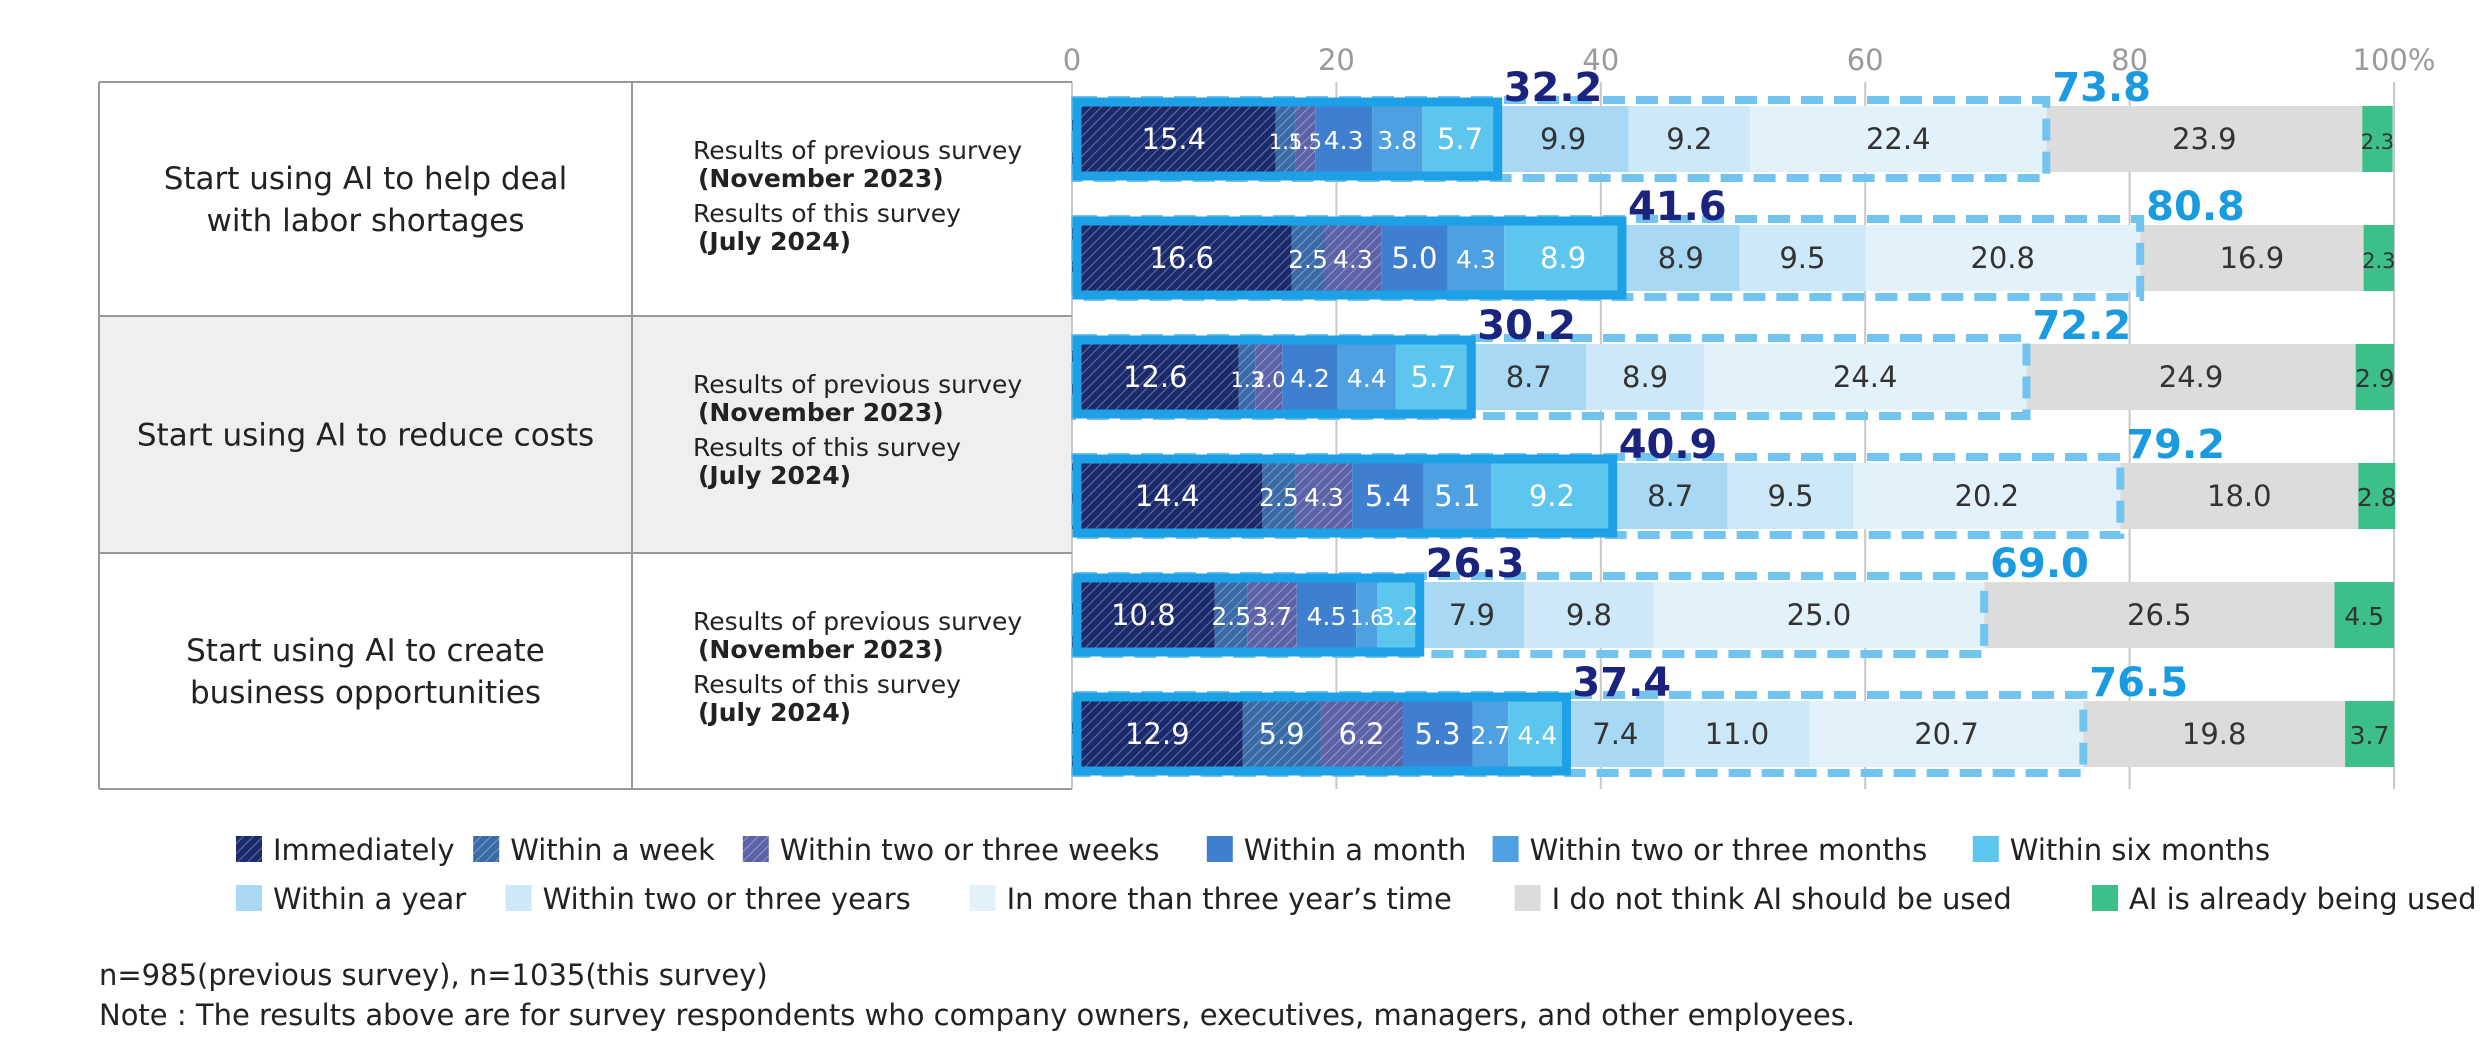  Describe the element at coordinates (970, 850) in the screenshot. I see `legend-label: Within two or three weeks` at that location.